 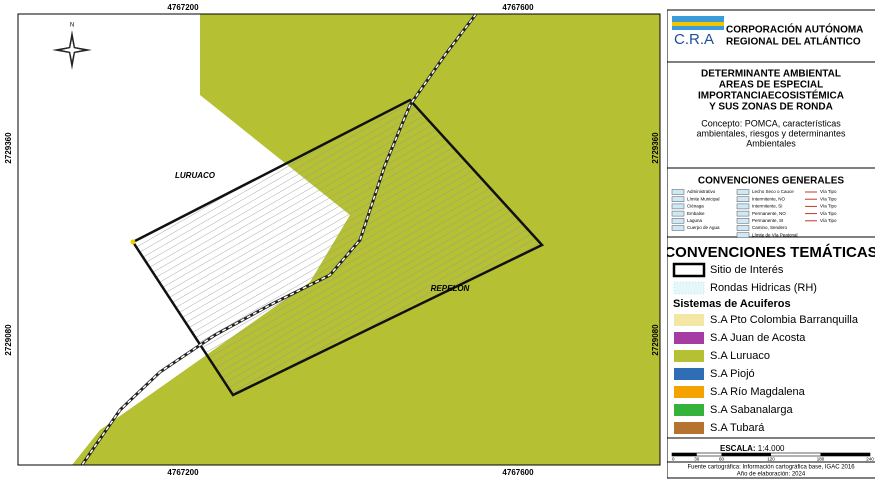 I want to click on concept-line: Concepto: POMCA, características, so click(x=771, y=123).